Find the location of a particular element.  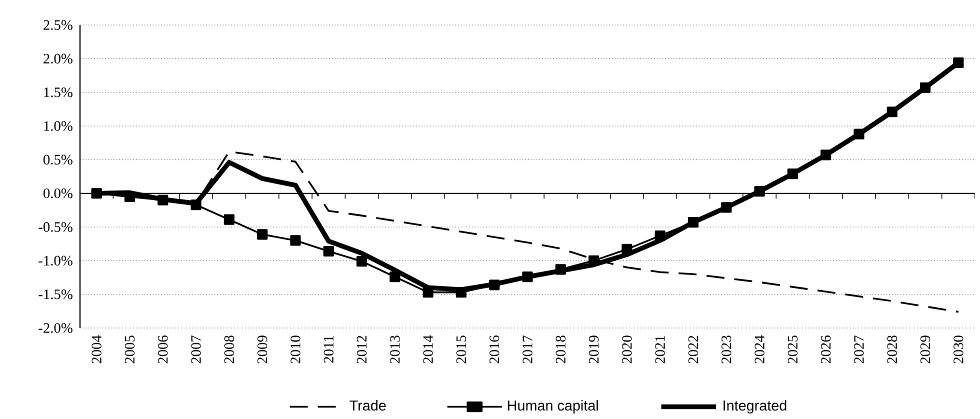

x-tick-label: 2007 is located at coordinates (196, 349).